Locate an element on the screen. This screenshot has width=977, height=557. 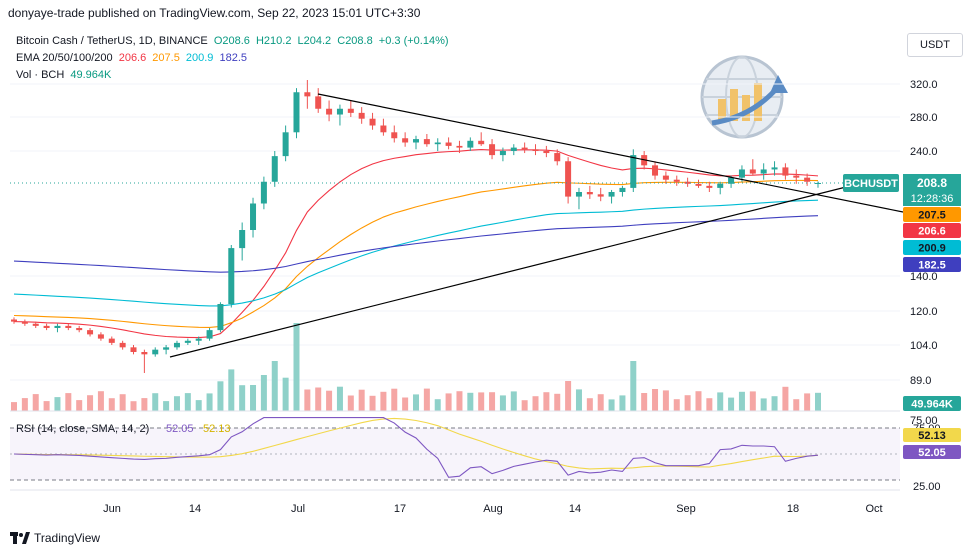
rsi-legend-value: 52.05 is located at coordinates (180, 429).